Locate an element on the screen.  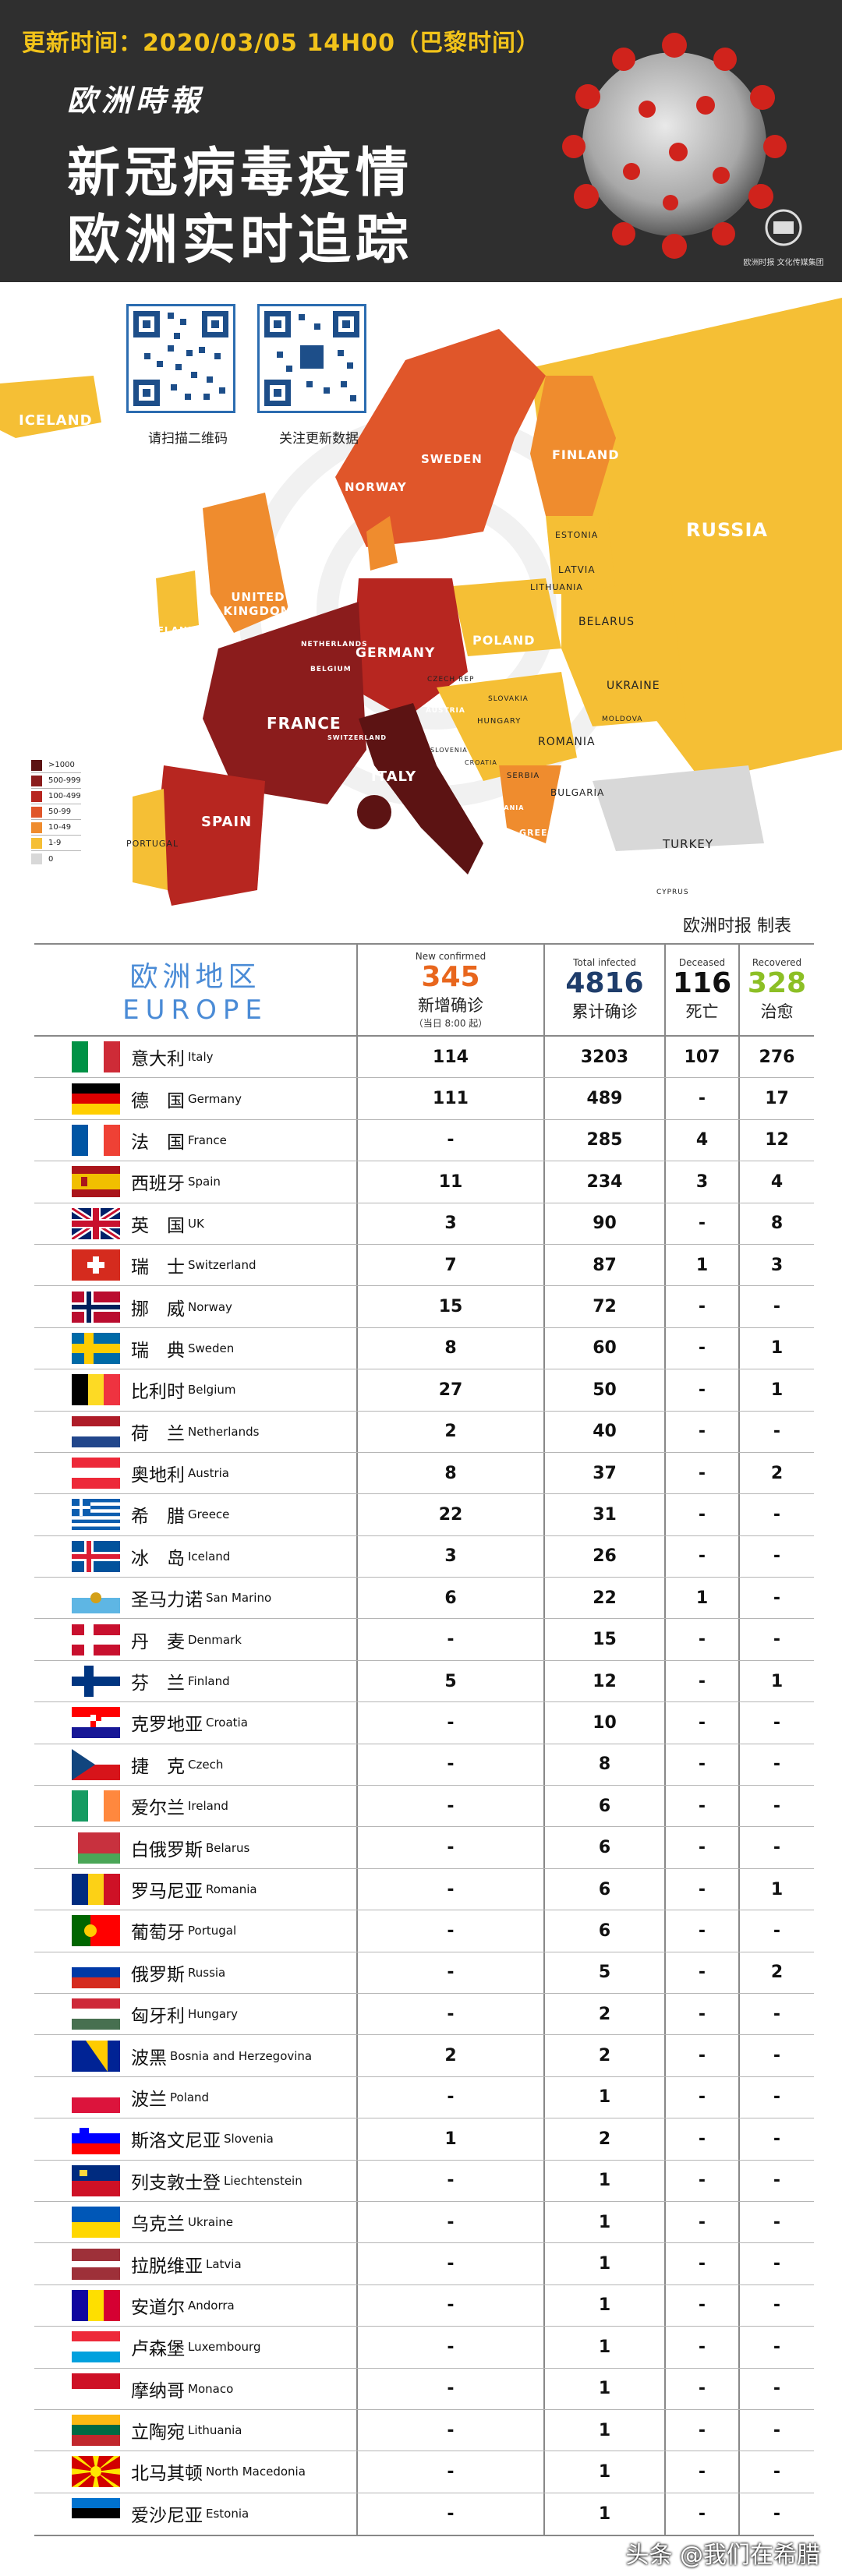
country-name-en: Austria is located at coordinates (209, 1473).